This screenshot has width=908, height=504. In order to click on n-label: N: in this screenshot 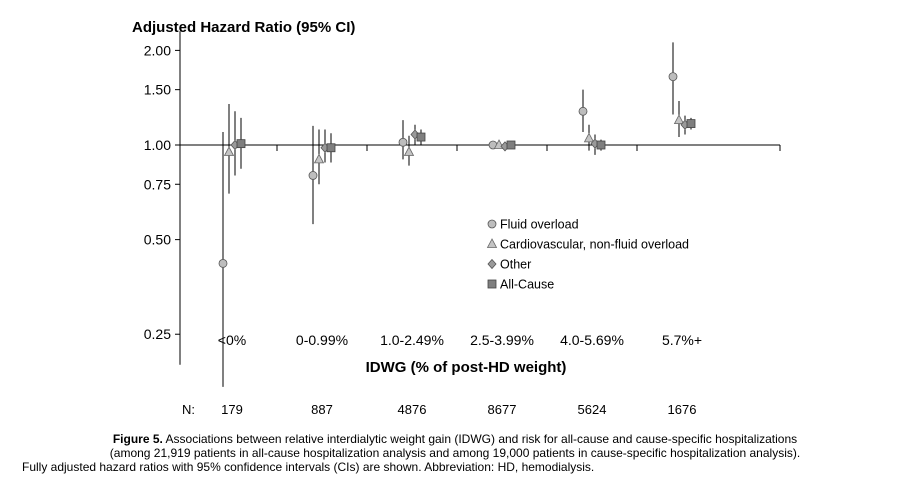, I will do `click(188, 409)`.